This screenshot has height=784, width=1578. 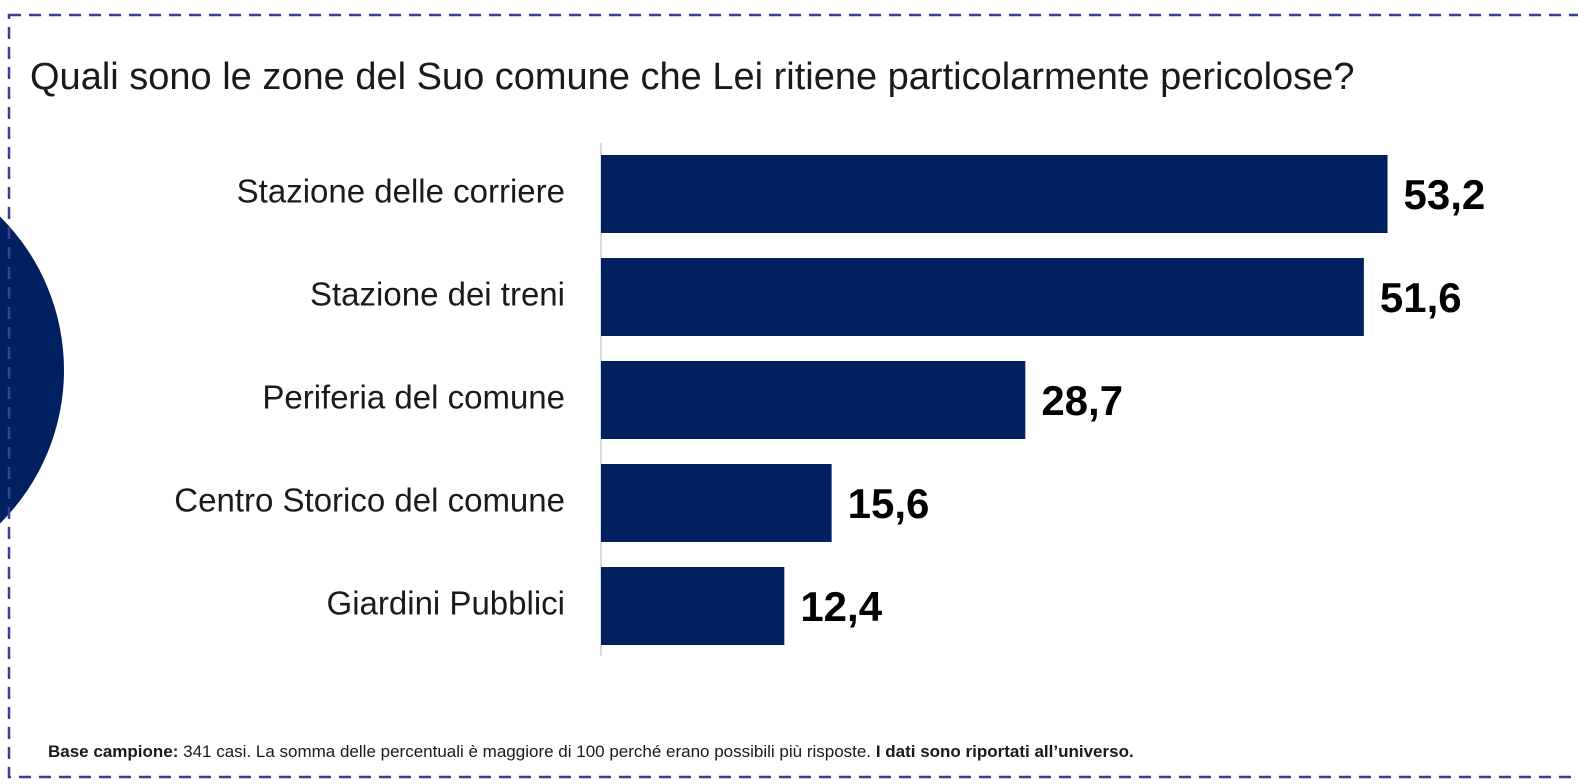 I want to click on decor-circle, so click(x=32, y=370).